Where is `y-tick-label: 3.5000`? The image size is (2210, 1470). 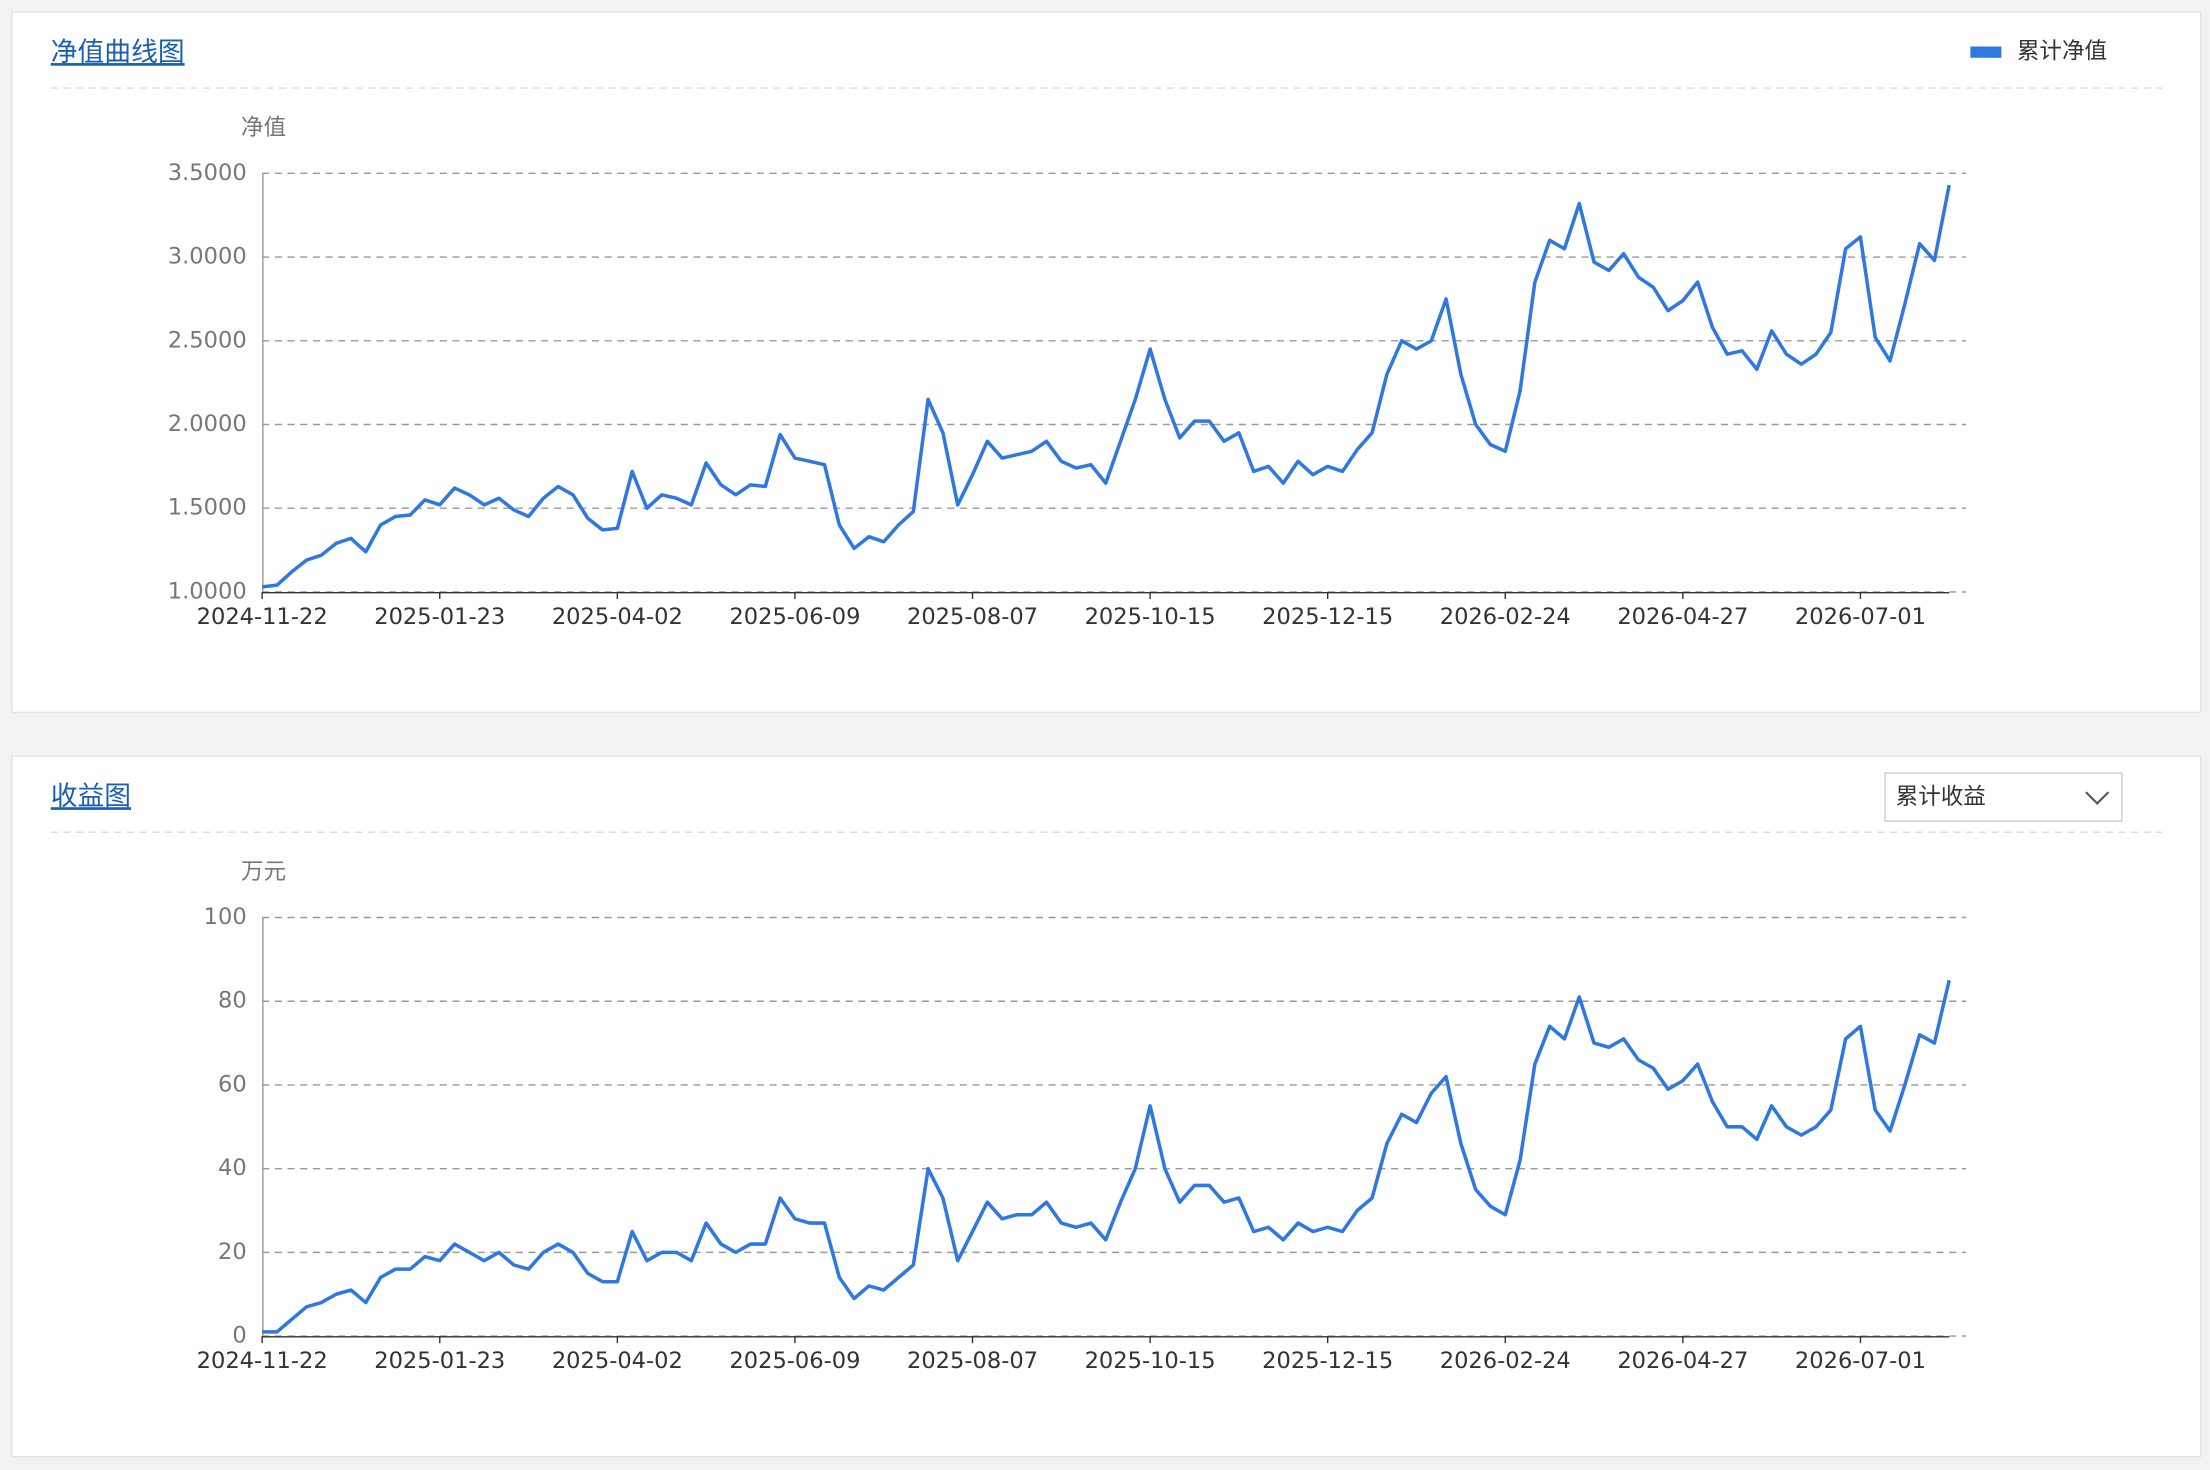
y-tick-label: 3.5000 is located at coordinates (207, 173).